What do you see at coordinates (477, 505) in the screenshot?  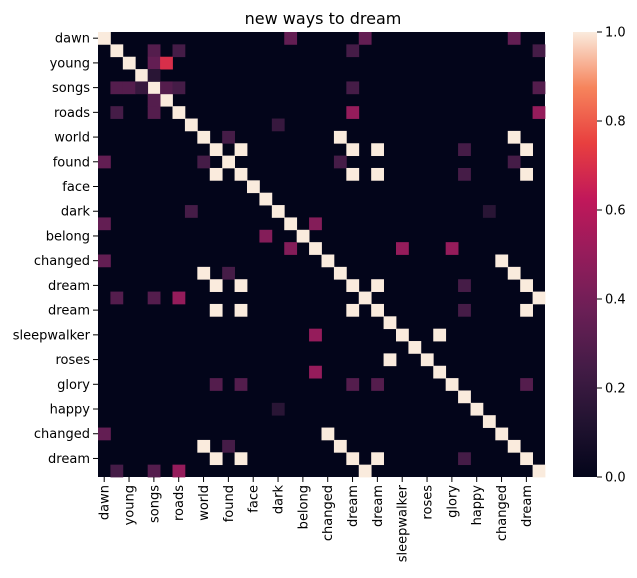 I see `x-tick-label: happy` at bounding box center [477, 505].